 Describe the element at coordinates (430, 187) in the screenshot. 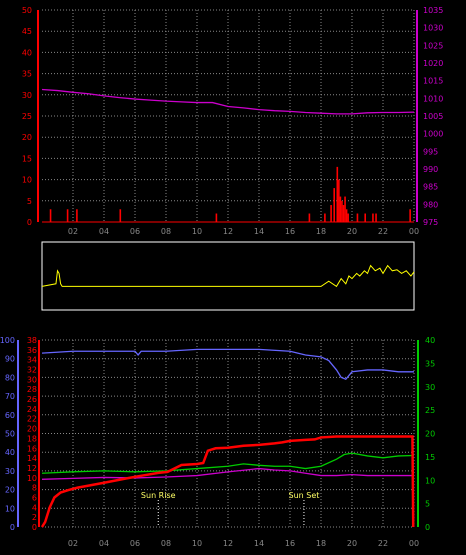

I see `baro-tick-label: 985` at that location.